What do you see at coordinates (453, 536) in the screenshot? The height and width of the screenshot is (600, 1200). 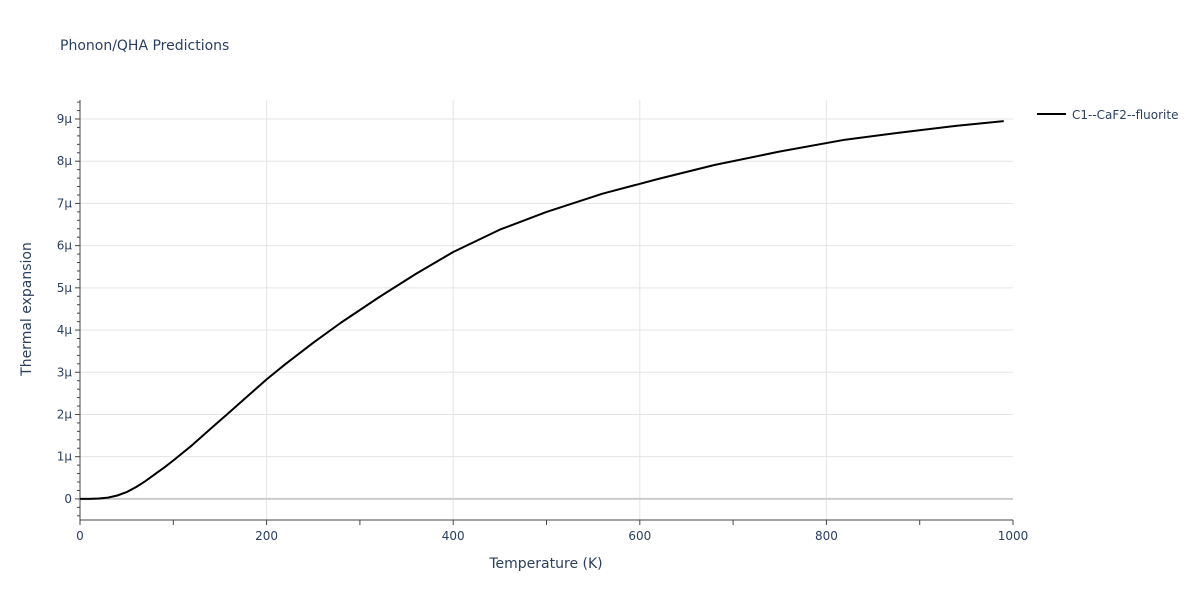 I see `x-tick-label: 400` at bounding box center [453, 536].